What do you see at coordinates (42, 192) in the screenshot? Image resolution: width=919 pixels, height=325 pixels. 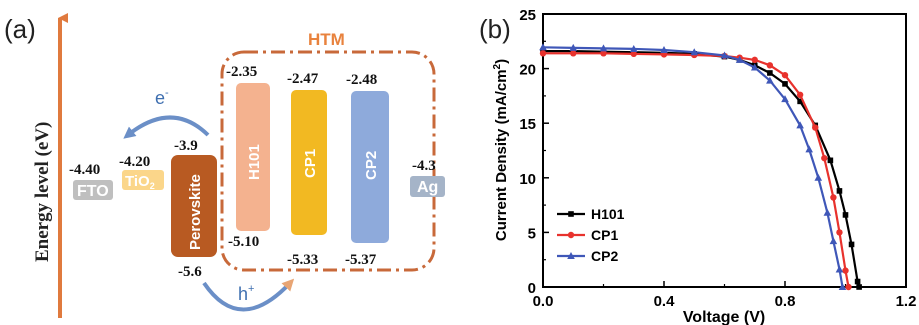 I see `energy-axis-label: Energy level (eV)` at bounding box center [42, 192].